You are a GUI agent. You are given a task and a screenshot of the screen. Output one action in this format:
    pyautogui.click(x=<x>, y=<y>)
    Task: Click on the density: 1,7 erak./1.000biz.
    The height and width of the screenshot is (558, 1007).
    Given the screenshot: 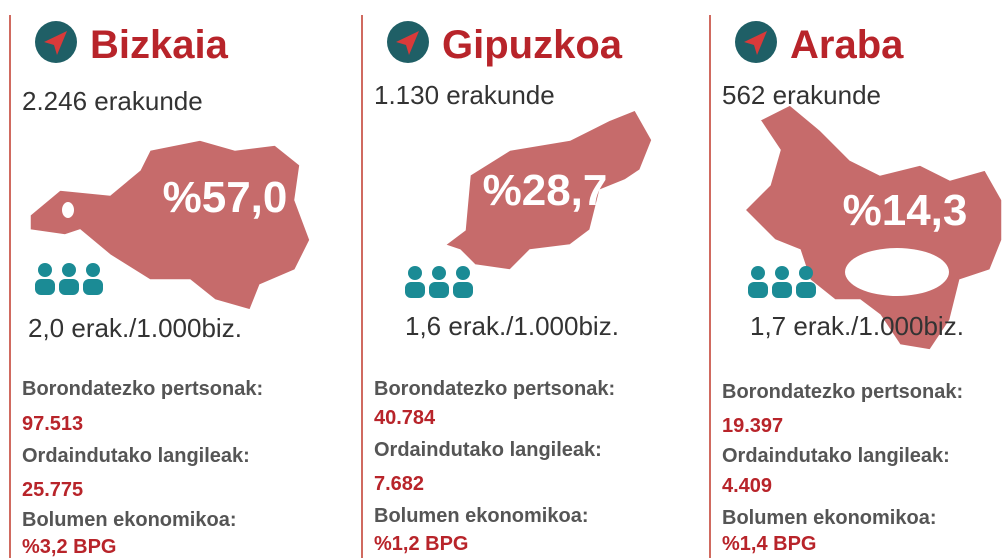 What is the action you would take?
    pyautogui.click(x=857, y=326)
    